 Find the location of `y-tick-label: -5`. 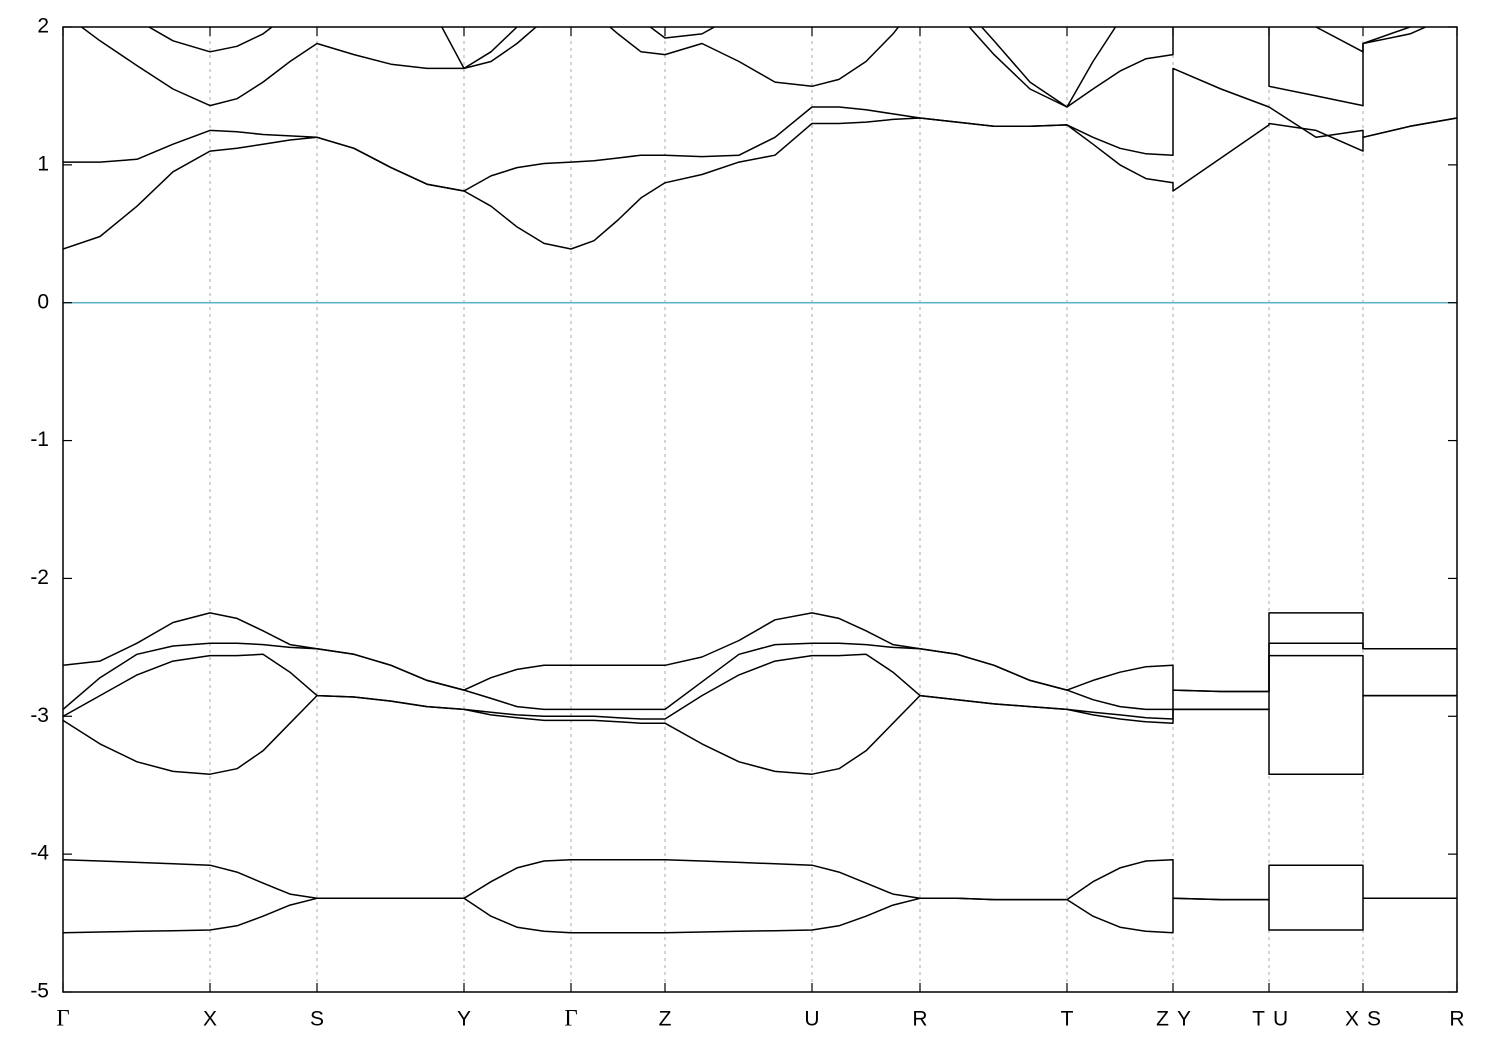

y-tick-label: -5 is located at coordinates (39, 991).